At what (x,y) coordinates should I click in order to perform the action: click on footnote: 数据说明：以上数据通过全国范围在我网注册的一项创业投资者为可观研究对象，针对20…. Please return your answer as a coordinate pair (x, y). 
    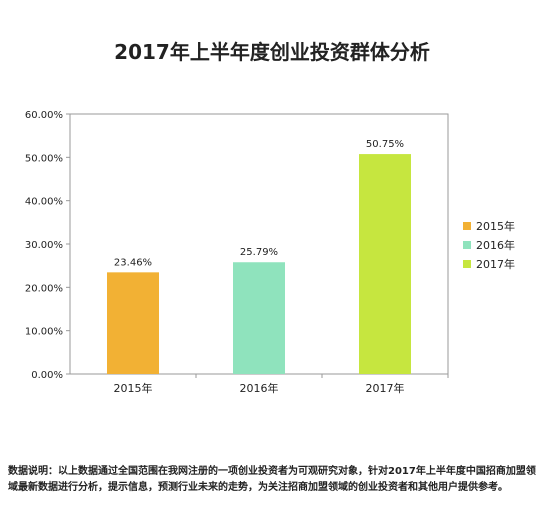
    Looking at the image, I should click on (272, 479).